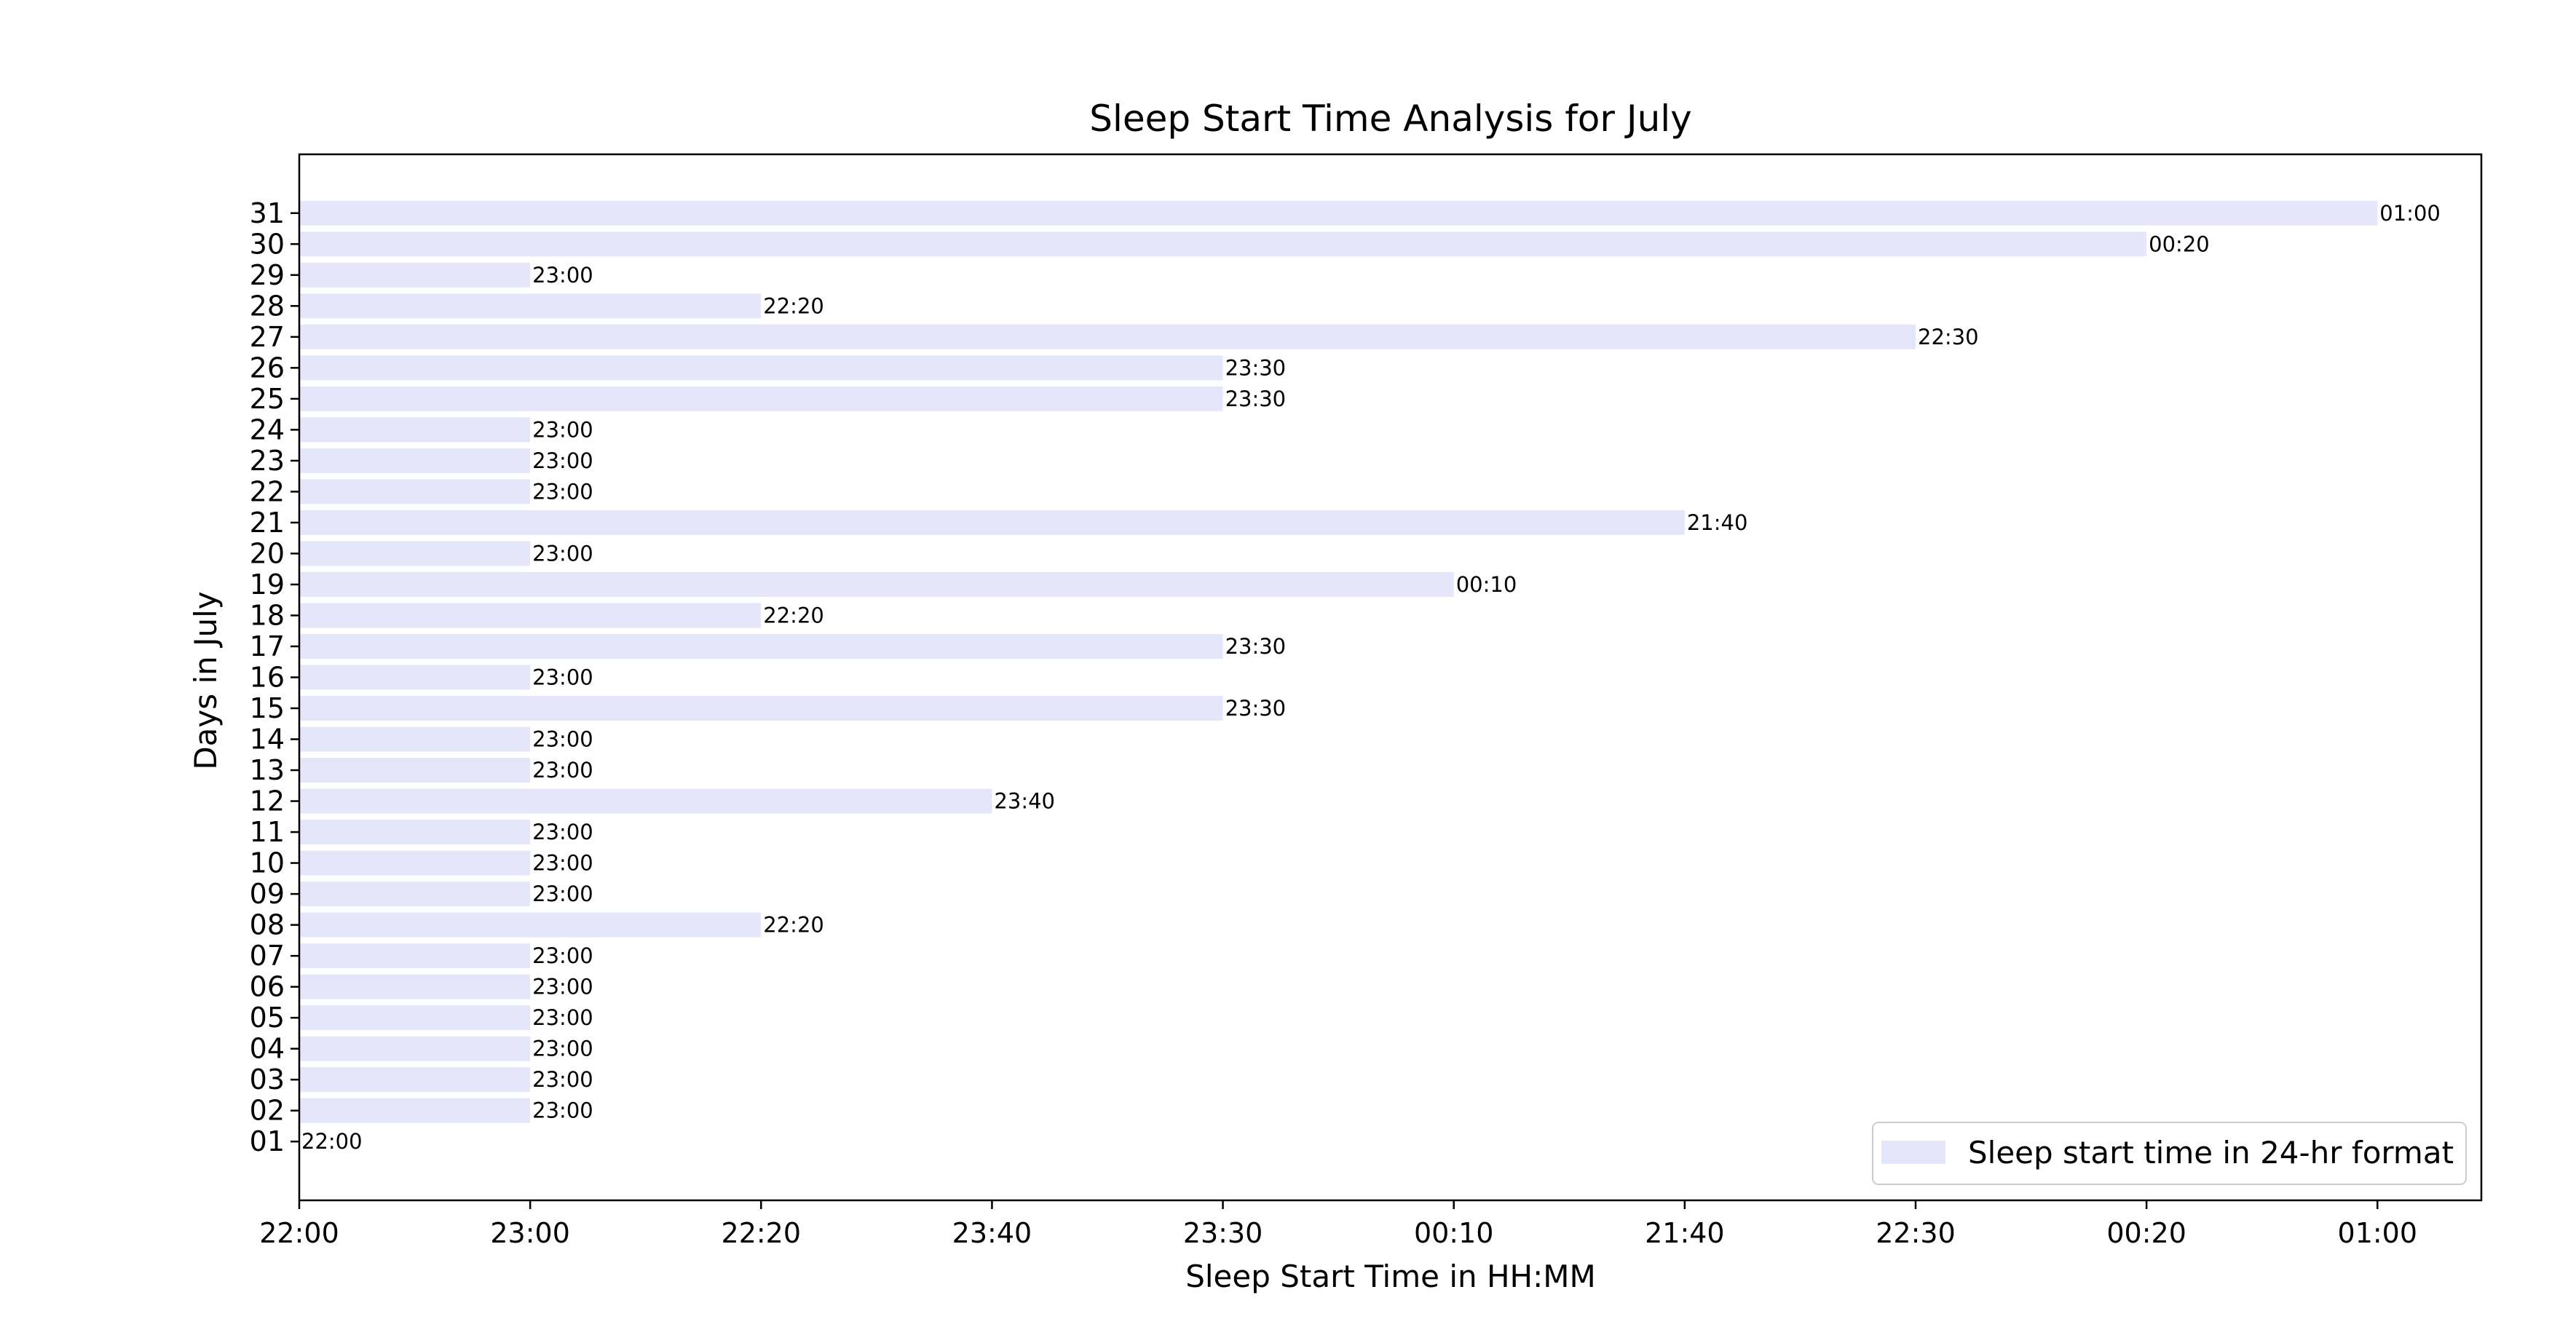 The image size is (2576, 1335). I want to click on y-tick-label-24: 24, so click(267, 429).